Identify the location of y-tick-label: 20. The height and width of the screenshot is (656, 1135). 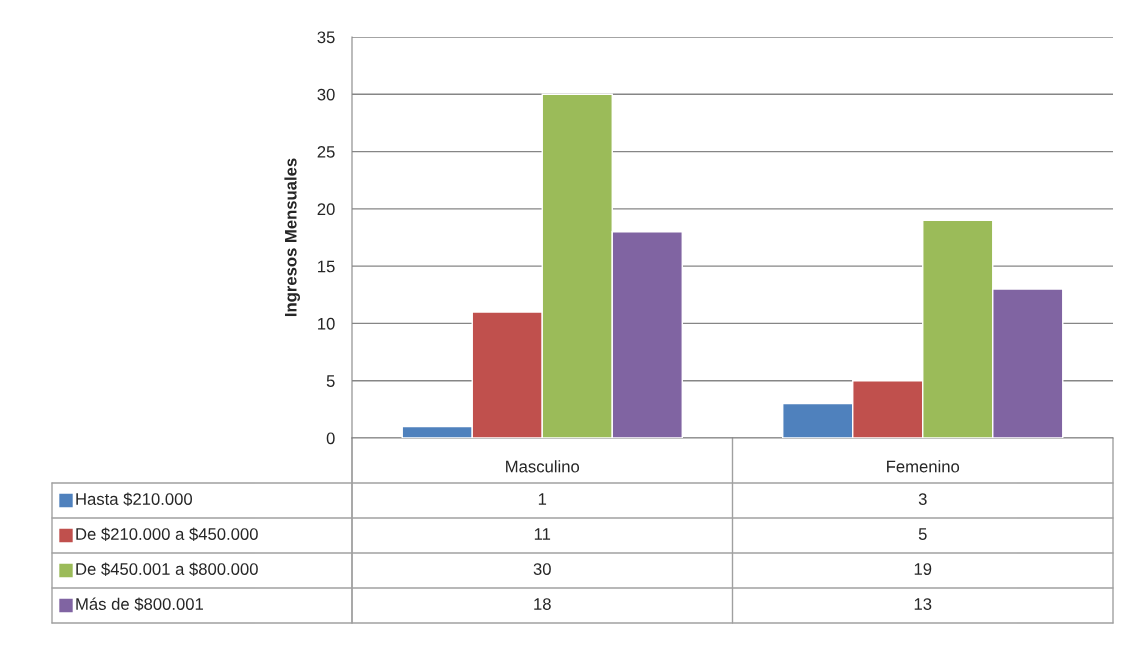
(326, 209).